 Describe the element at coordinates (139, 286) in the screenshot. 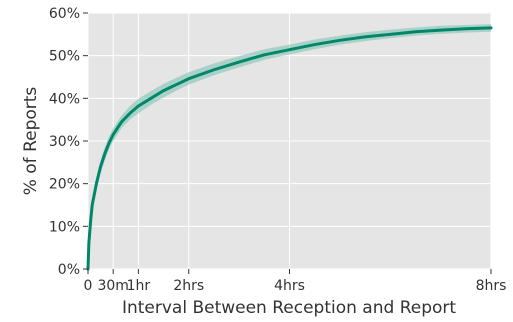

I see `x-tick-label: 1hr` at that location.